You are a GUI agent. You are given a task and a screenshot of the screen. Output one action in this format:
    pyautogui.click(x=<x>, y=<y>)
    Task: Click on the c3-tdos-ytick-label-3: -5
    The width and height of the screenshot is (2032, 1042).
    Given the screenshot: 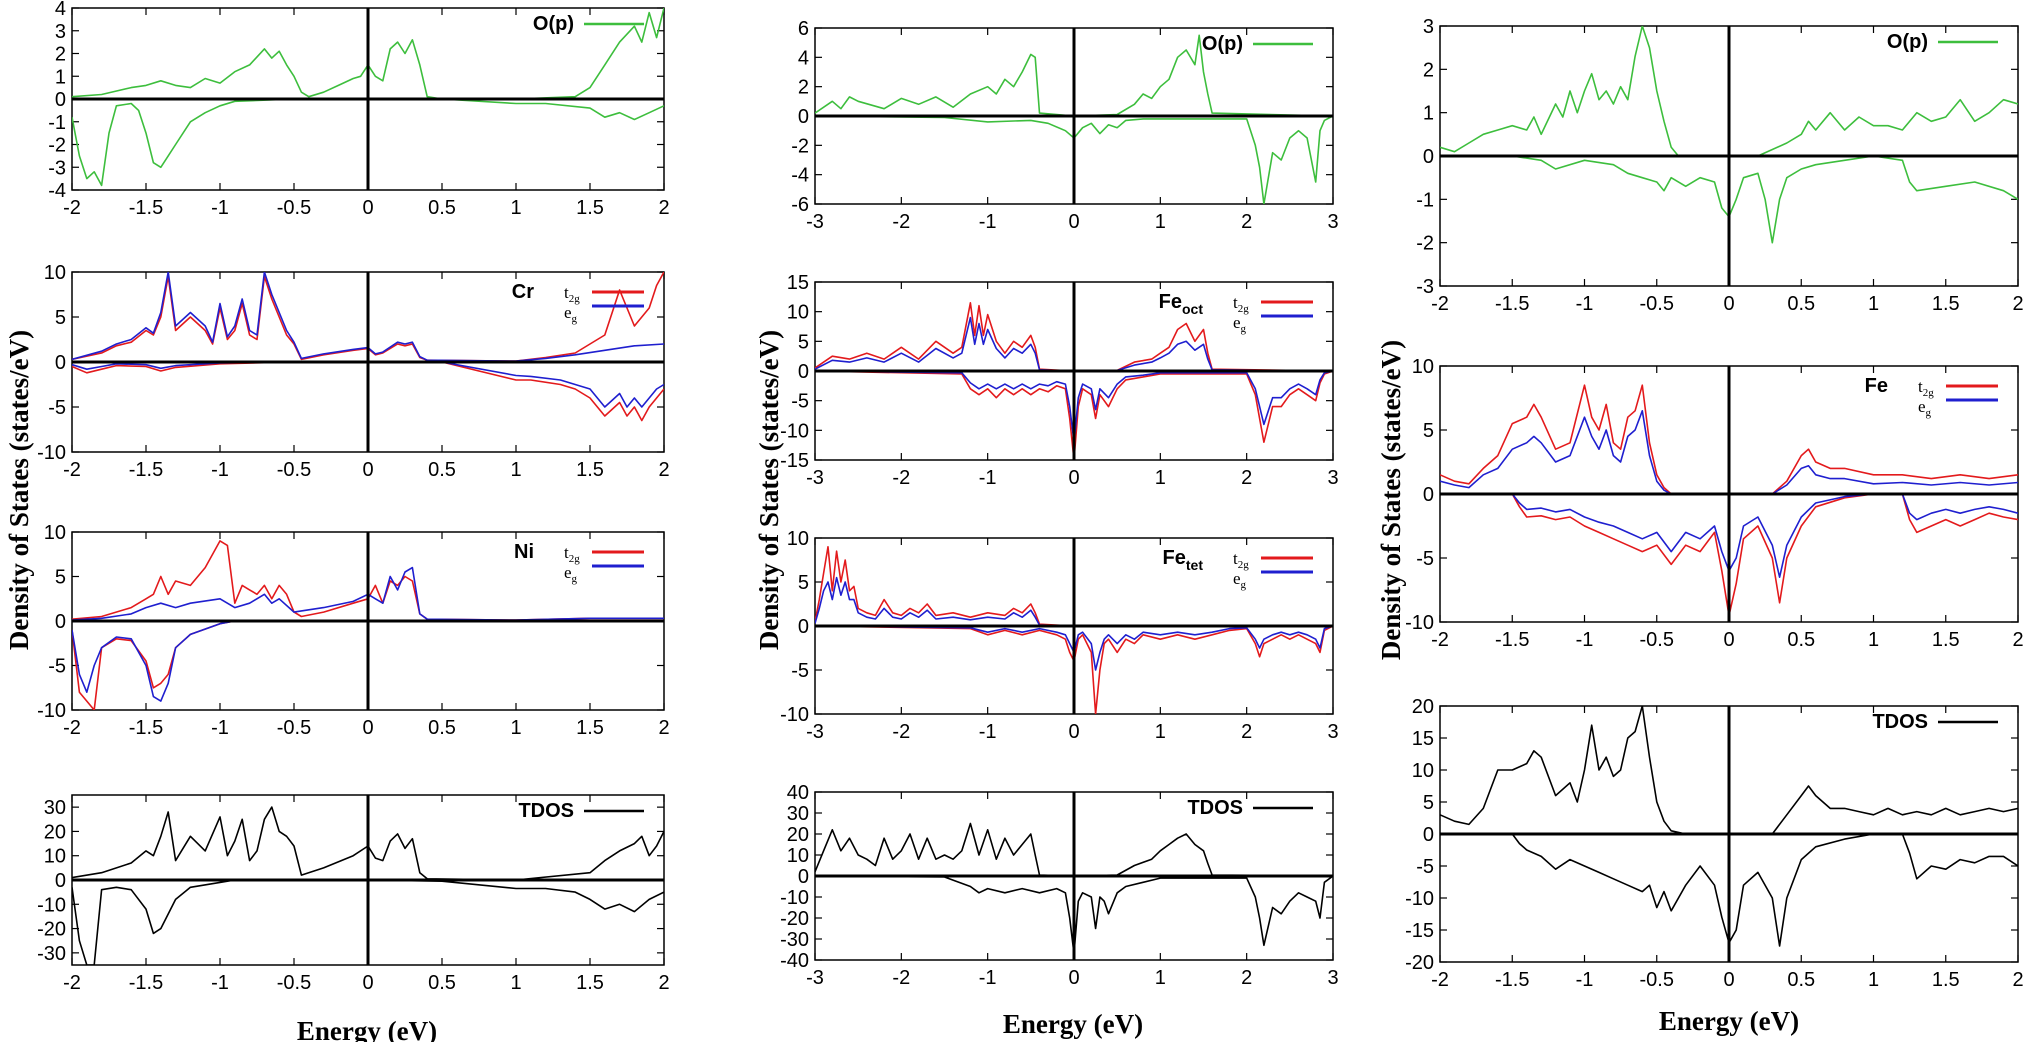 What is the action you would take?
    pyautogui.click(x=1425, y=867)
    